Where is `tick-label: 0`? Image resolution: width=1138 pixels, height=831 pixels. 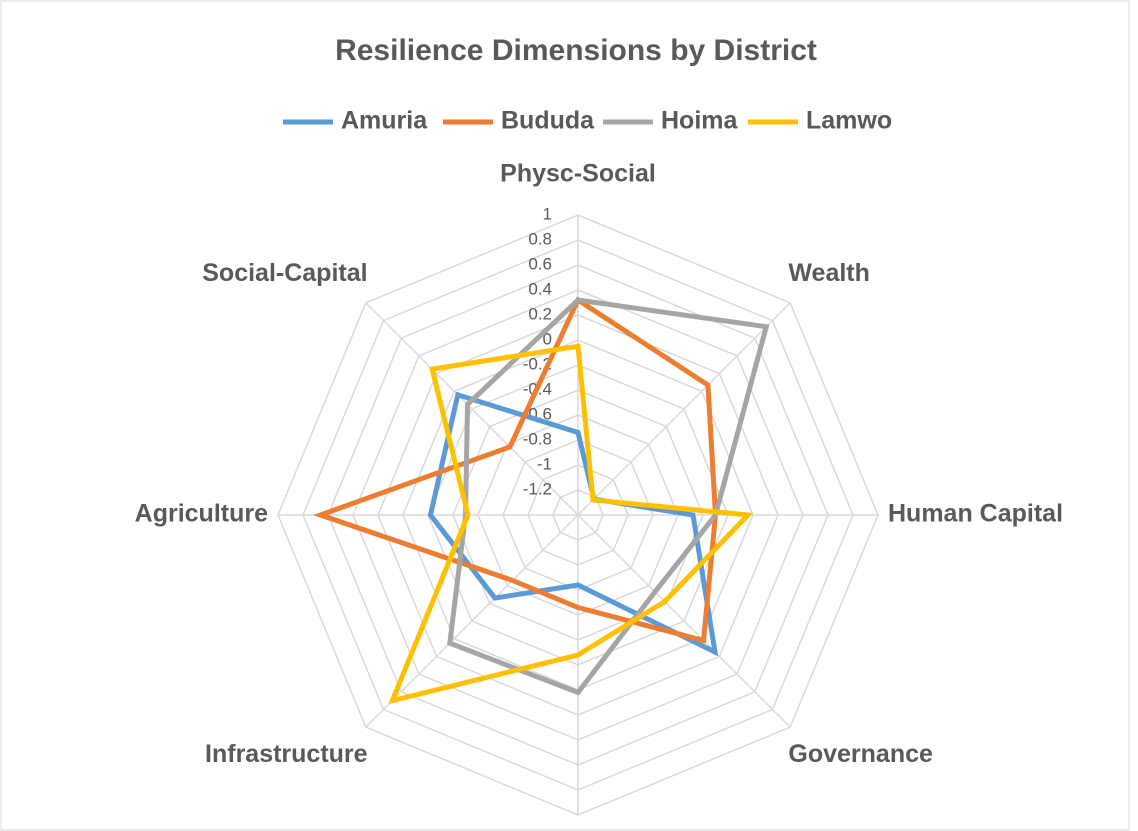
tick-label: 0 is located at coordinates (547, 338).